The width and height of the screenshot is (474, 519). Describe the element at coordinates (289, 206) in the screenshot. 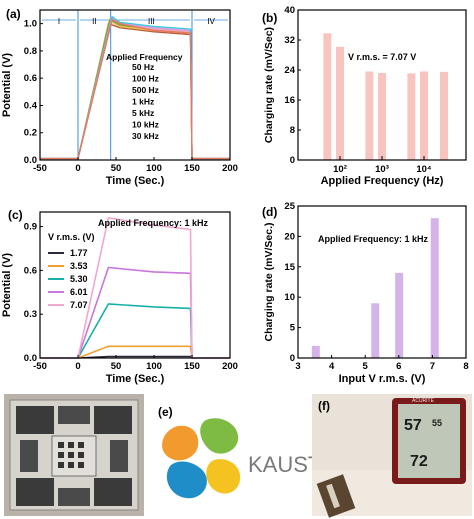

I see `y-tick-label: 25` at that location.